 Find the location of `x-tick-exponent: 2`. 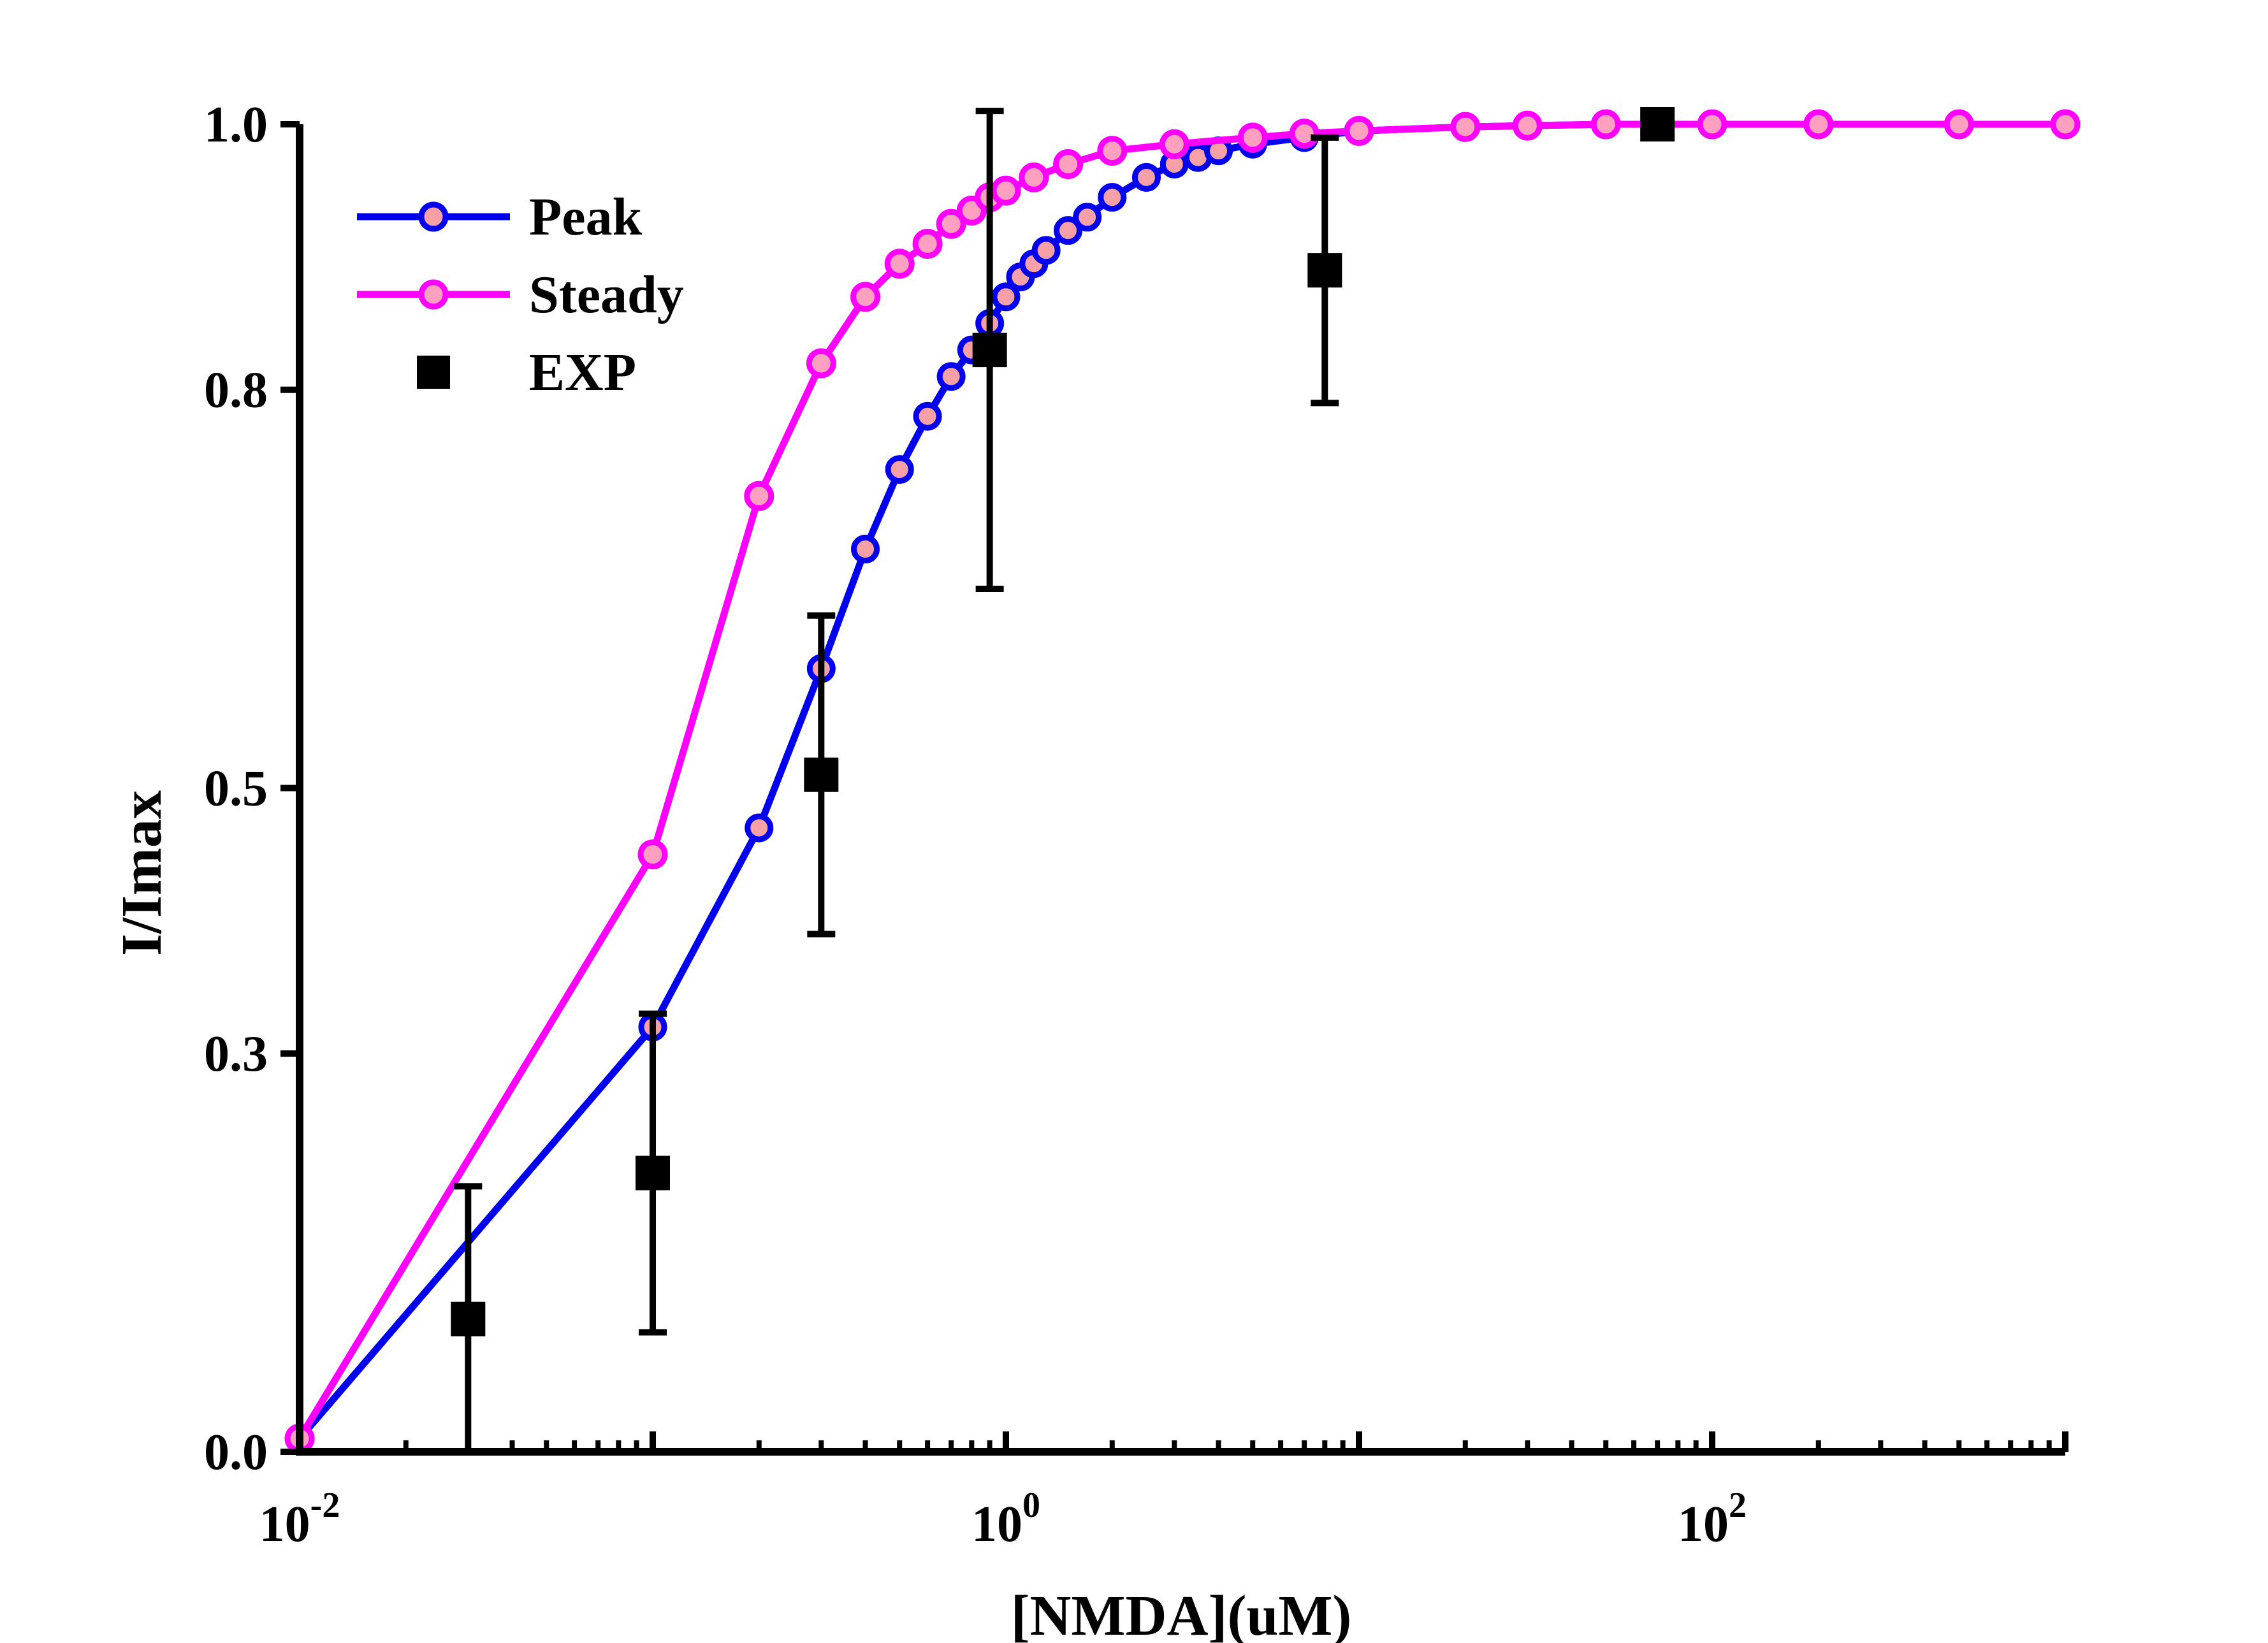

x-tick-exponent: 2 is located at coordinates (1738, 1505).